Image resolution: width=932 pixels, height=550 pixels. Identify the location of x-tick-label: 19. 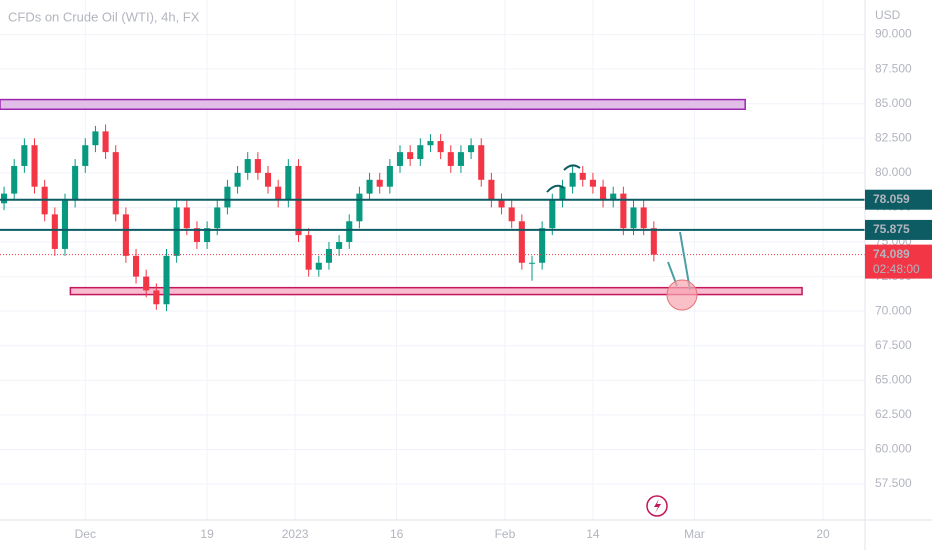
(207, 534).